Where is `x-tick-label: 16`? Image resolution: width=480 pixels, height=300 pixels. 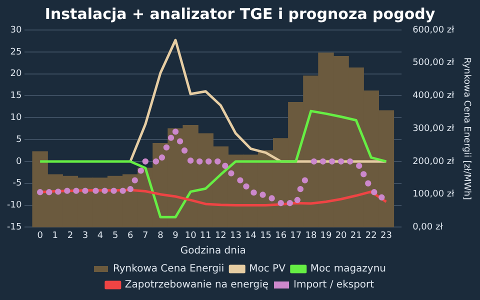 x-tick-label: 16 is located at coordinates (281, 235).